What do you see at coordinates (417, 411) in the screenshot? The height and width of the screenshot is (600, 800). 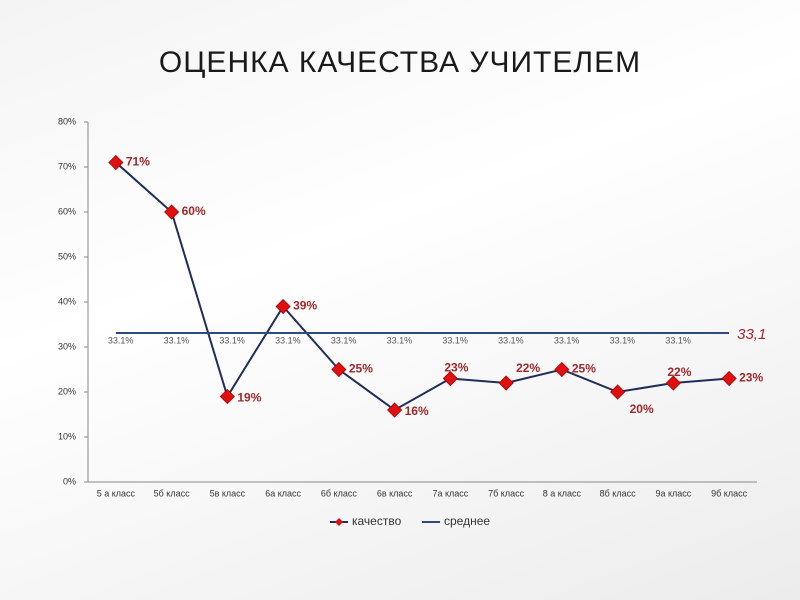 I see `value-label: 16%` at bounding box center [417, 411].